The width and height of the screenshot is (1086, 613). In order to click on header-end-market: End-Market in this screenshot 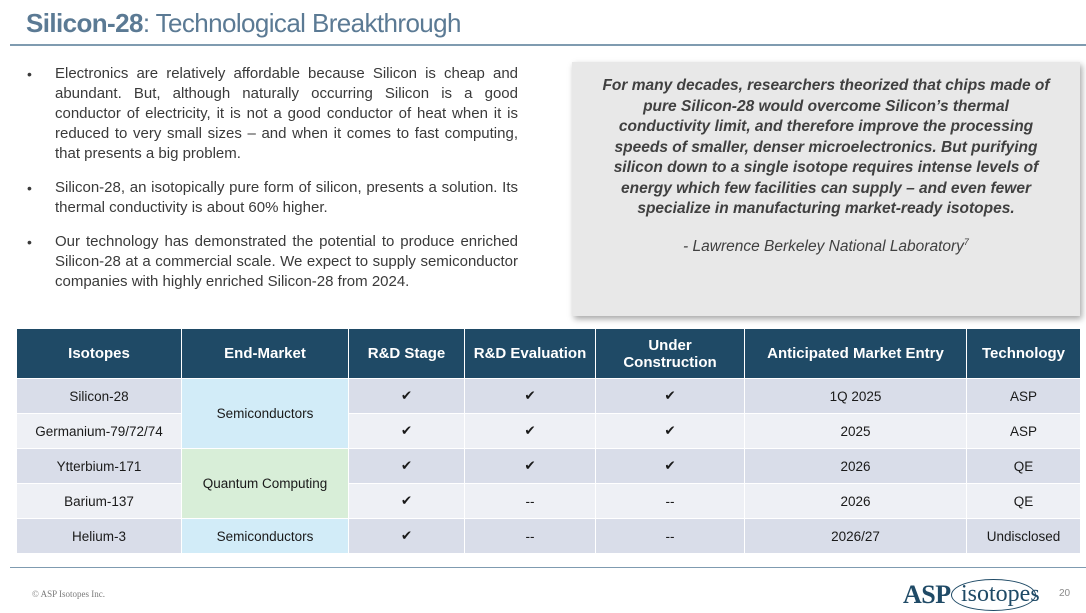, I will do `click(265, 353)`.